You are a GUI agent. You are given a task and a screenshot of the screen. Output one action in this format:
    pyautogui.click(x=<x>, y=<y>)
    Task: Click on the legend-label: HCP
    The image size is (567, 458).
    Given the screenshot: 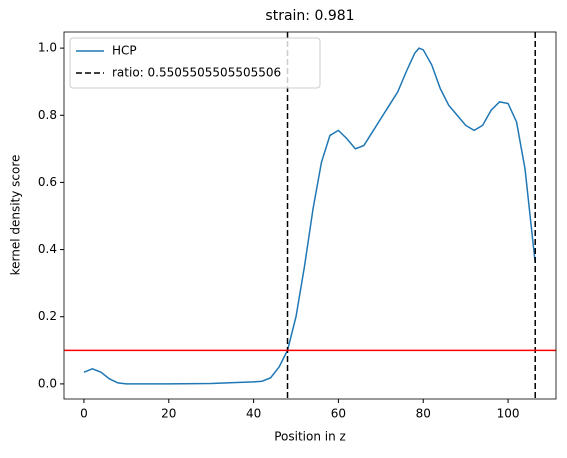 What is the action you would take?
    pyautogui.click(x=124, y=51)
    